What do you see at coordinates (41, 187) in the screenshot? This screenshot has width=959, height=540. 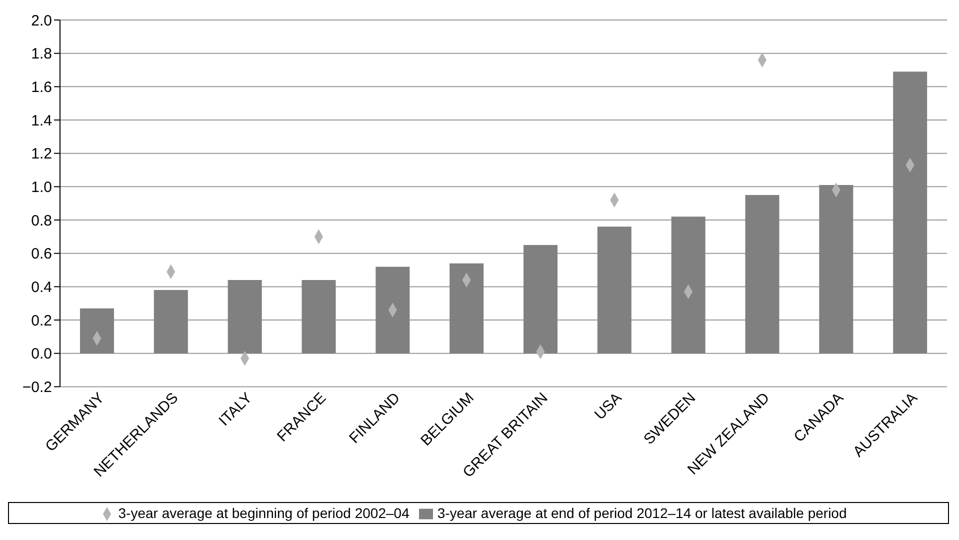 I see `y-tick-label: 1.0` at bounding box center [41, 187].